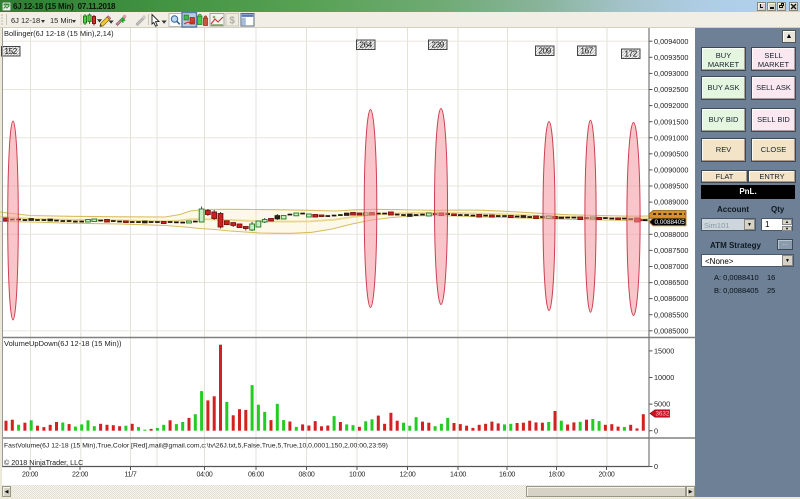  What do you see at coordinates (10, 51) in the screenshot?
I see `svg-text: 152` at bounding box center [10, 51].